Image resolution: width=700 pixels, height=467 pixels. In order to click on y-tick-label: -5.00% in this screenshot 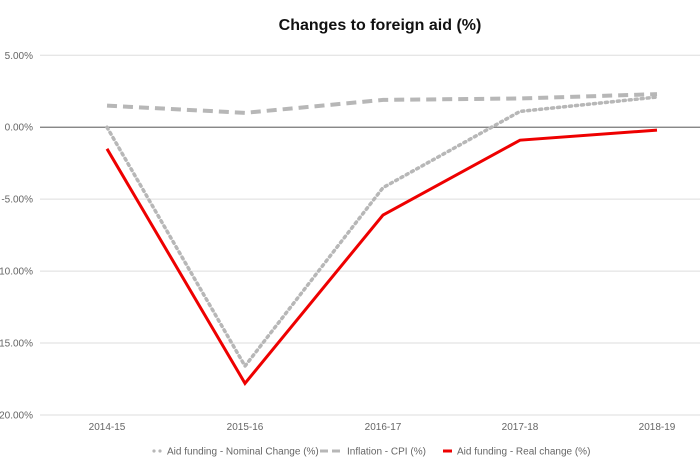, I will do `click(17, 200)`.